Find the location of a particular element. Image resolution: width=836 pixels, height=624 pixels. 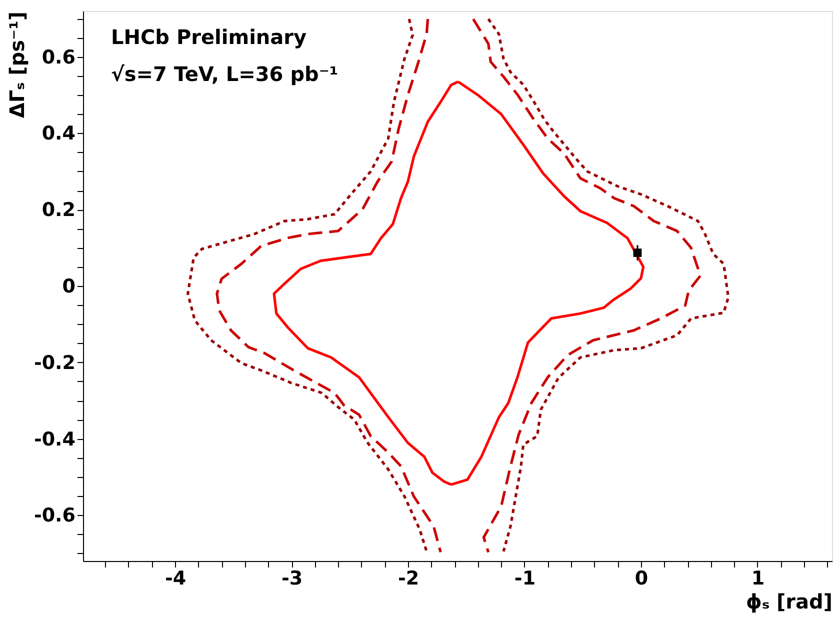

annotation: LHCb Preliminary is located at coordinates (209, 37).